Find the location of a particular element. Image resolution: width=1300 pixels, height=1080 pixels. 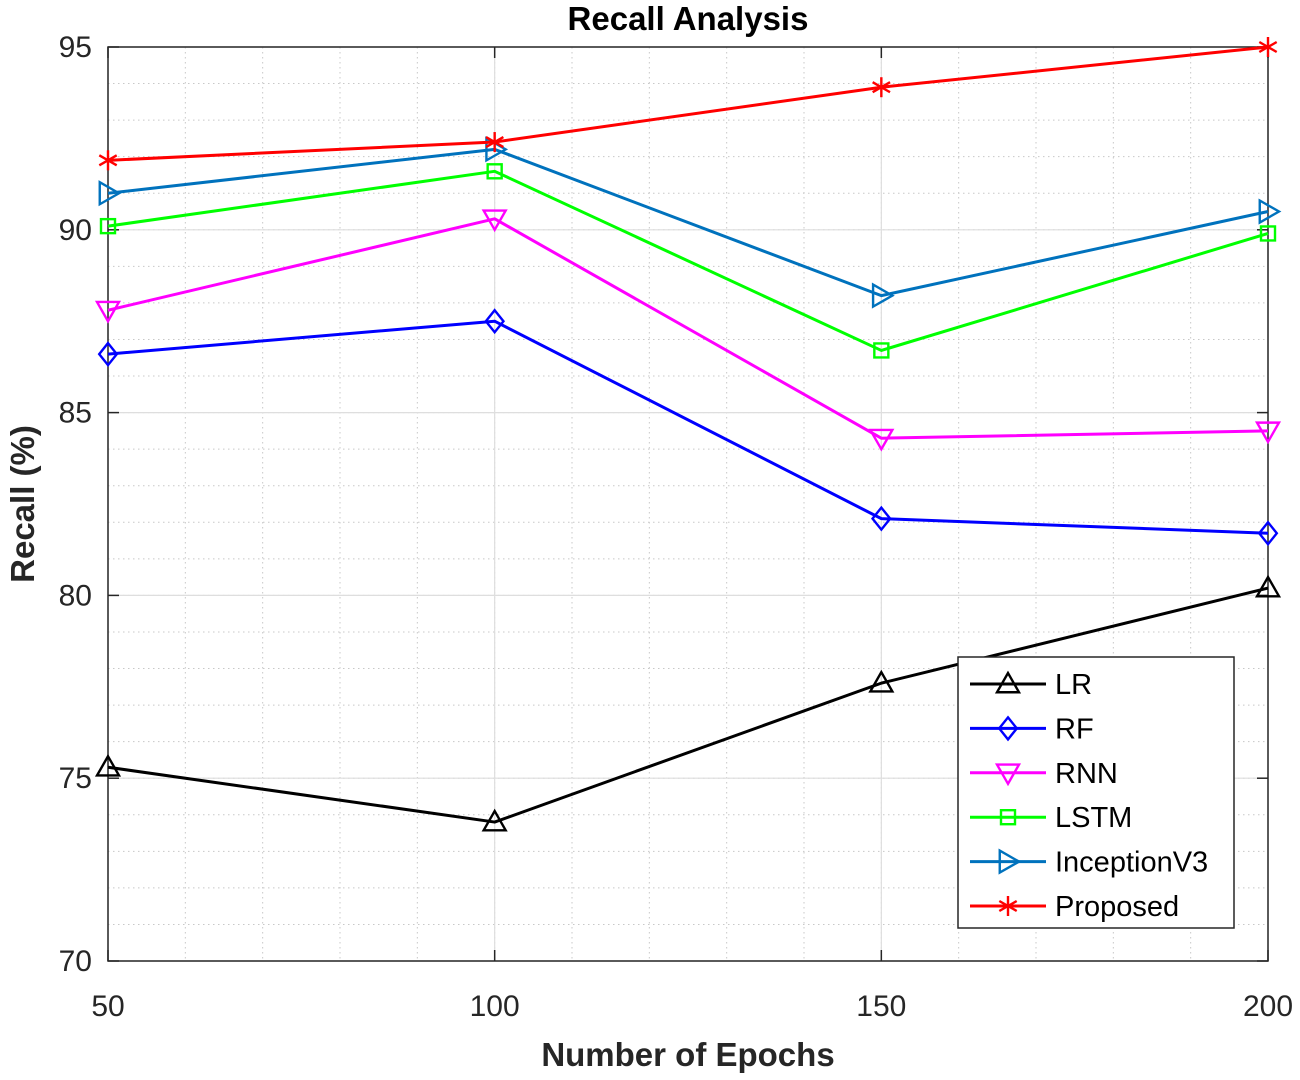

legend-item-lr: LR is located at coordinates (1031, 685).